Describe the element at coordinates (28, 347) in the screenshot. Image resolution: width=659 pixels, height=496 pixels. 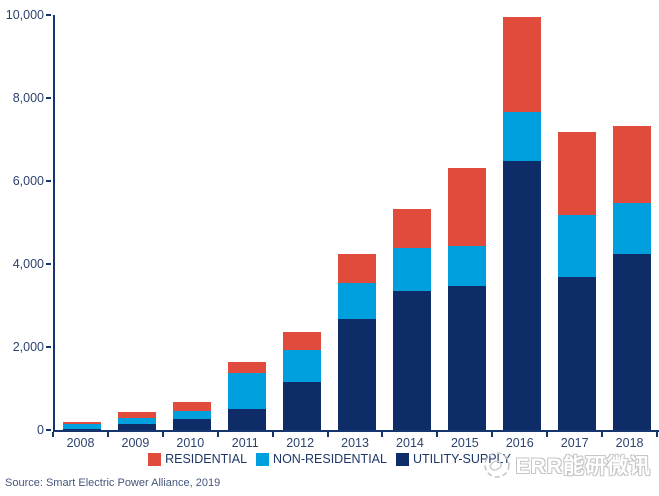
I see `y-axis-label: 2,000` at that location.